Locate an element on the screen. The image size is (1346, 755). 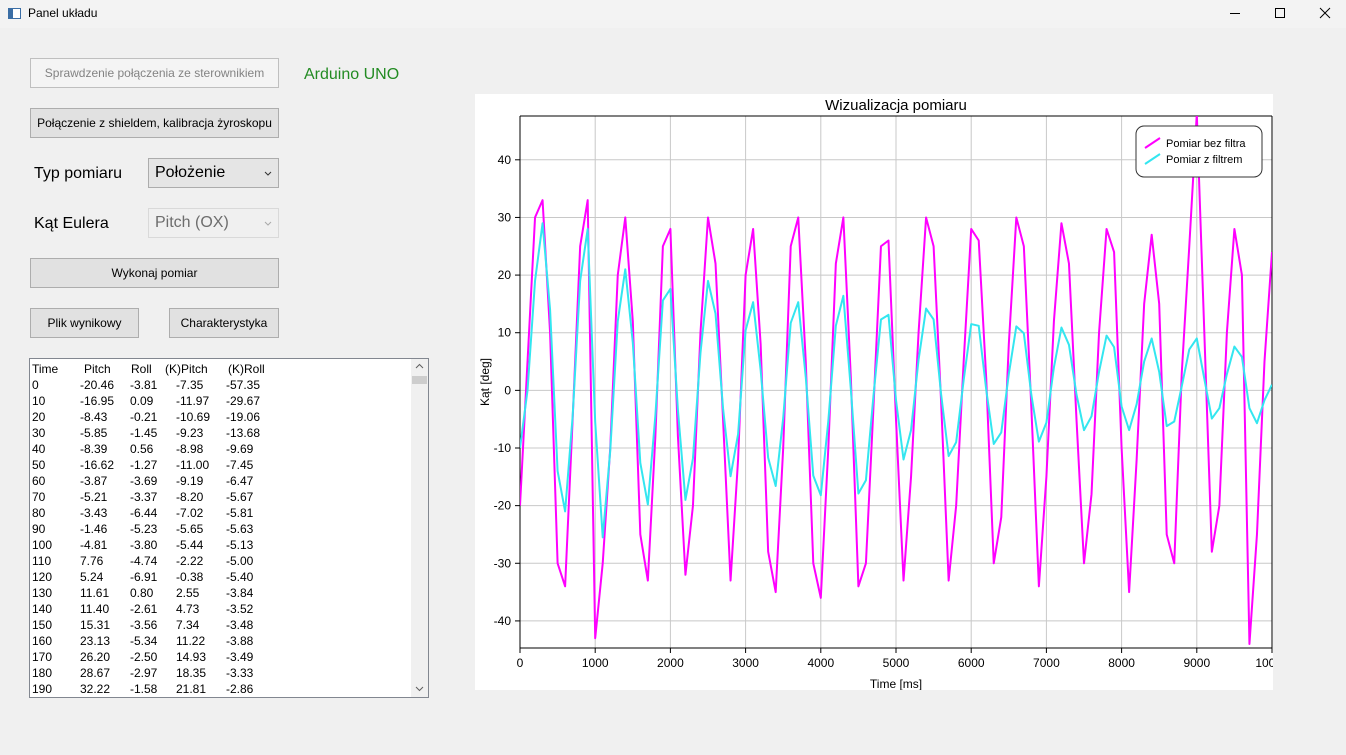
table-cell: -2.86 is located at coordinates (240, 689).